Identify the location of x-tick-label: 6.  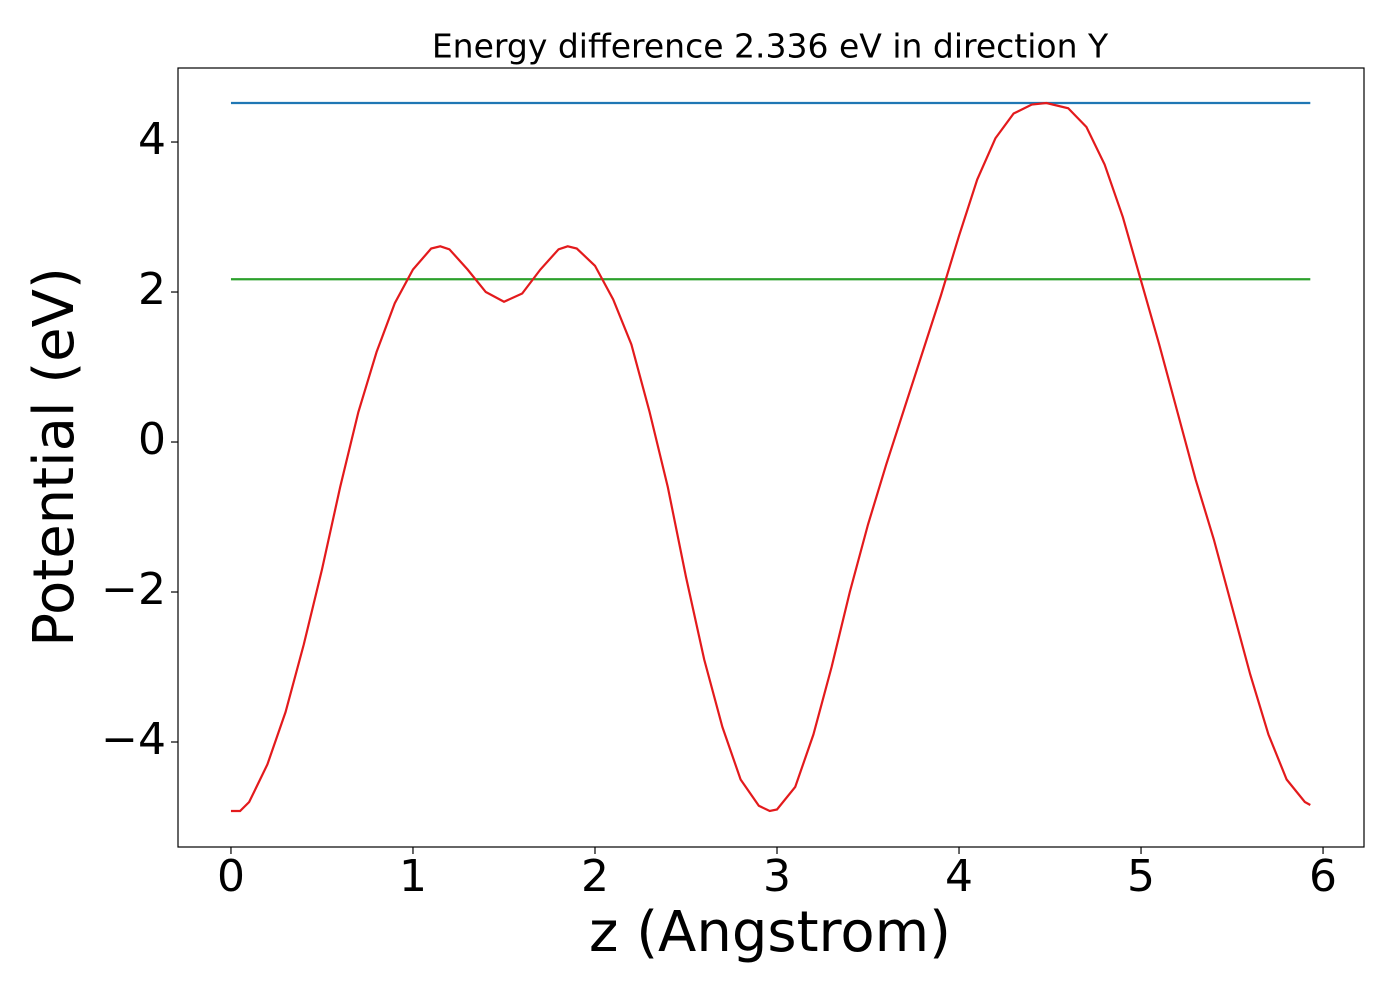
(1323, 876).